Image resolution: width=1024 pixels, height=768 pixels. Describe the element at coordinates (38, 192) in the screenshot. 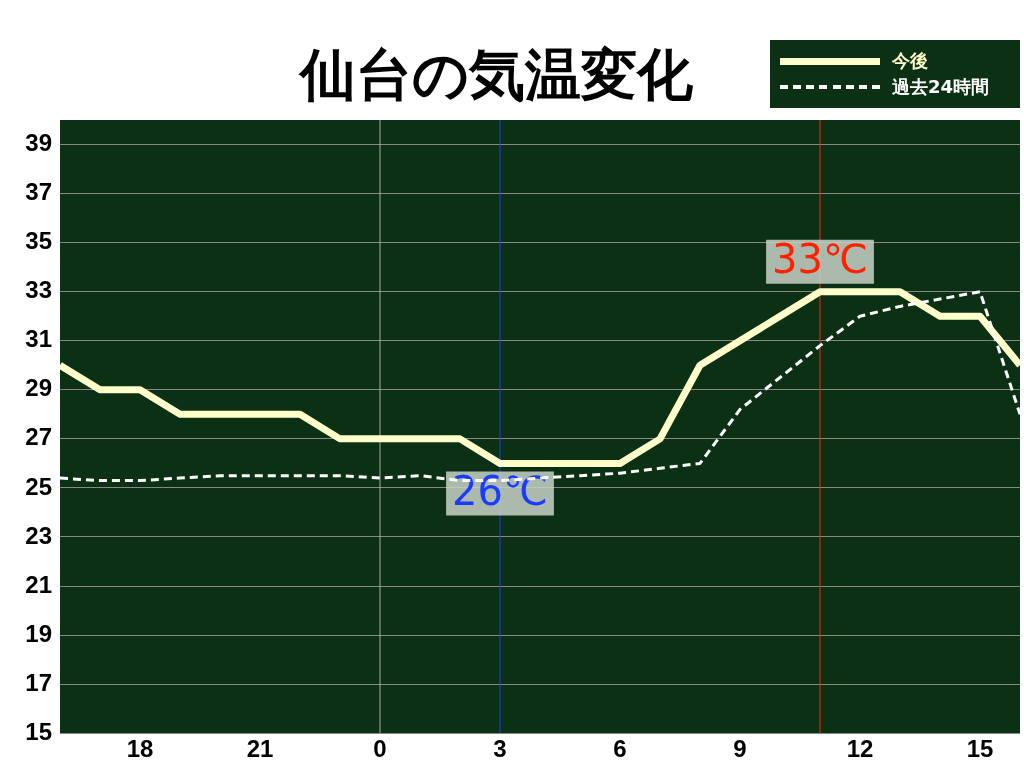

I see `y-tick-label: 37` at that location.